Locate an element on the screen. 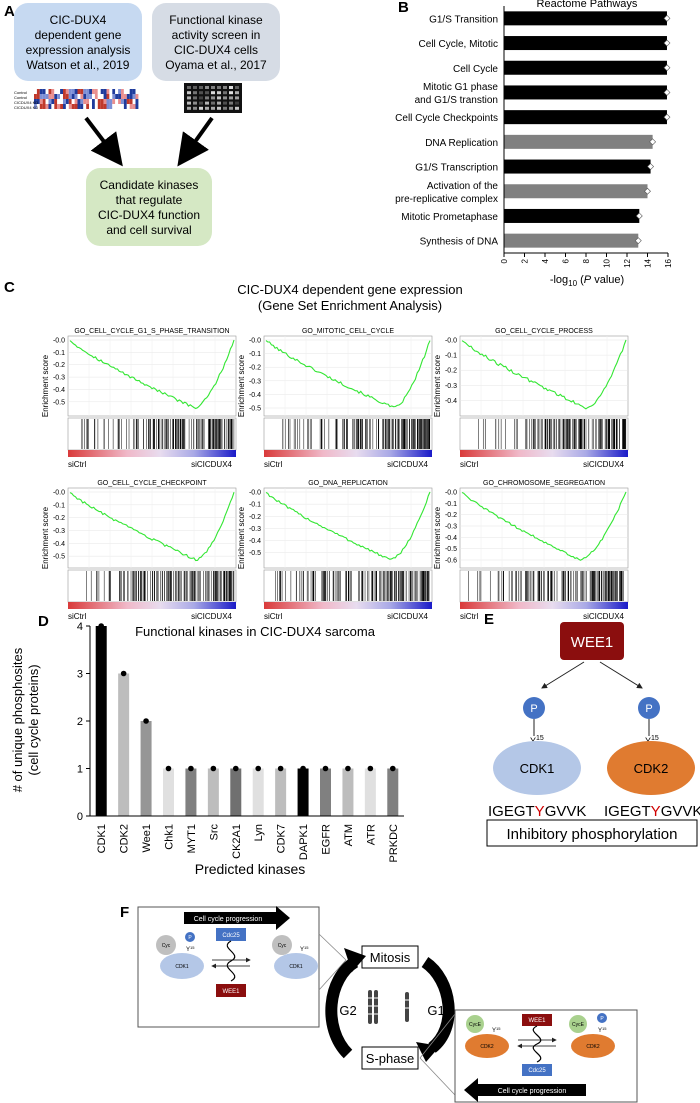 The image size is (700, 1103). single-chromosome is located at coordinates (407, 1007).